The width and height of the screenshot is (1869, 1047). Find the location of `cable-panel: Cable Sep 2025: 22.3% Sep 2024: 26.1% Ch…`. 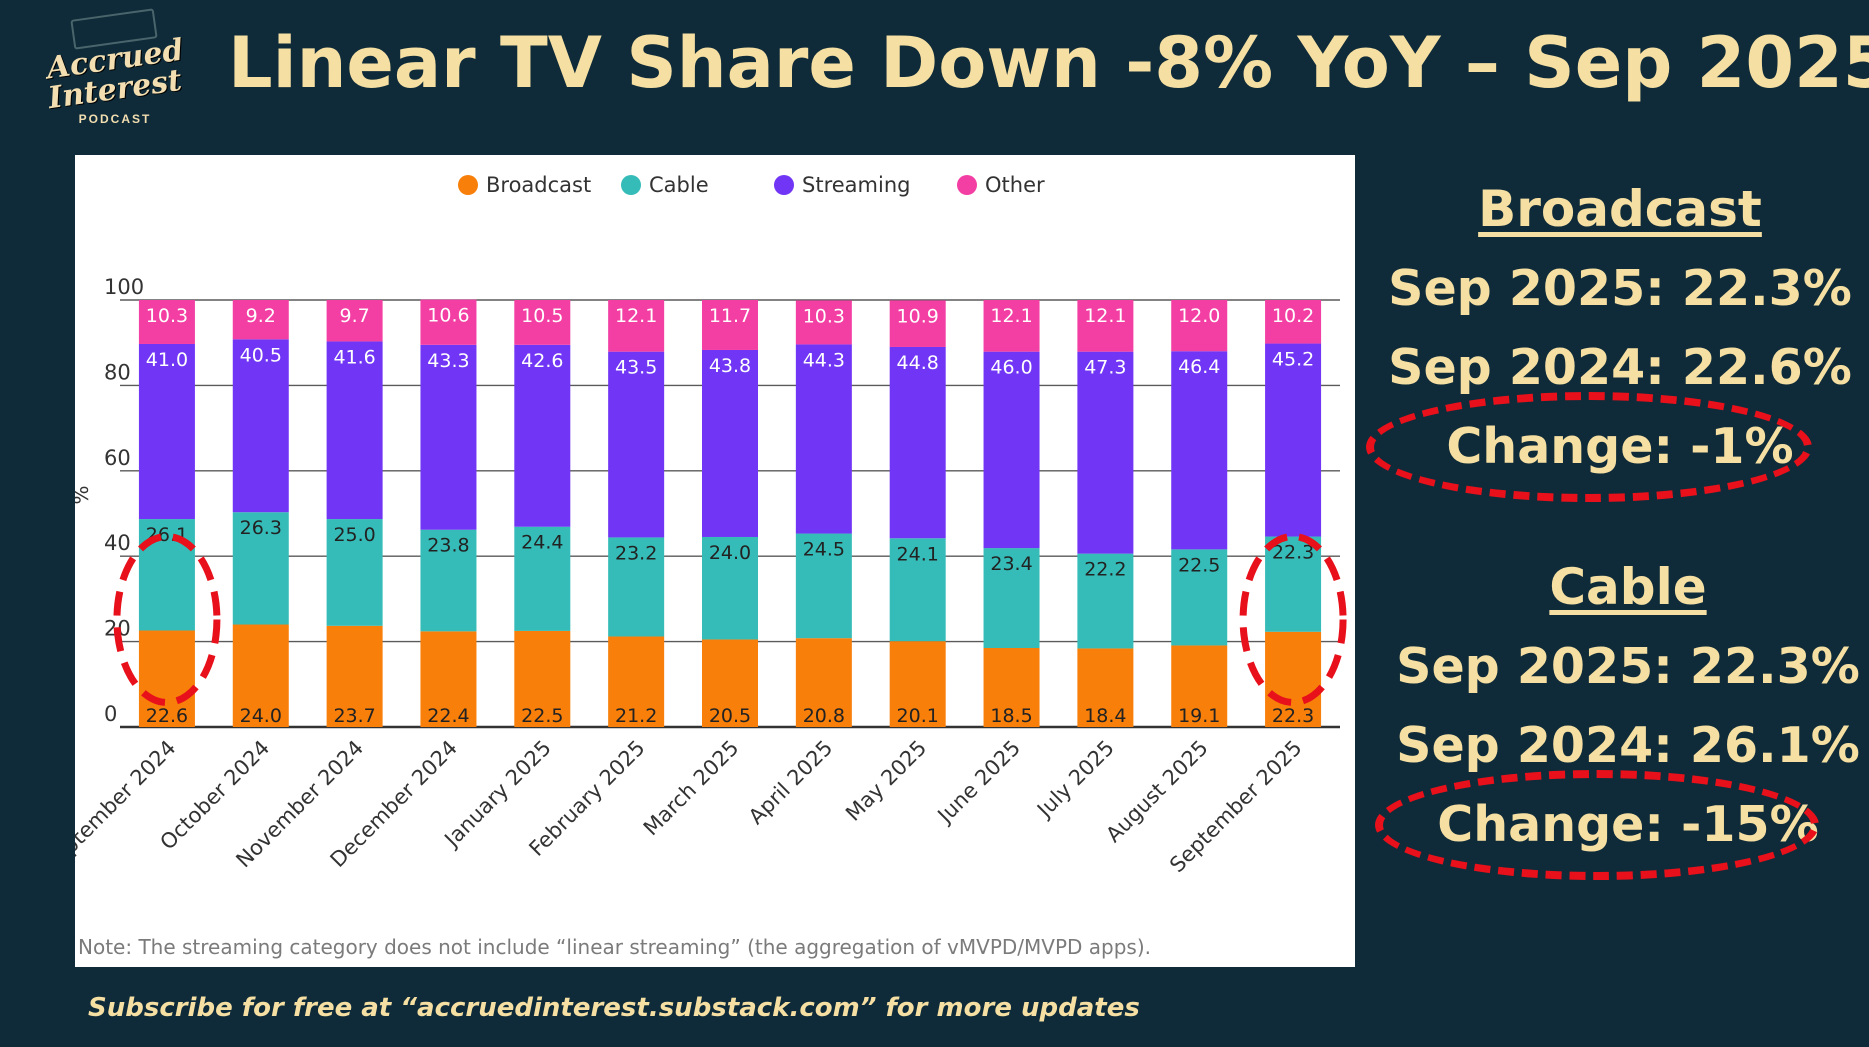

cable-panel: Cable Sep 2025: 22.3% Sep 2024: 26.1% Ch… is located at coordinates (1619, 719).